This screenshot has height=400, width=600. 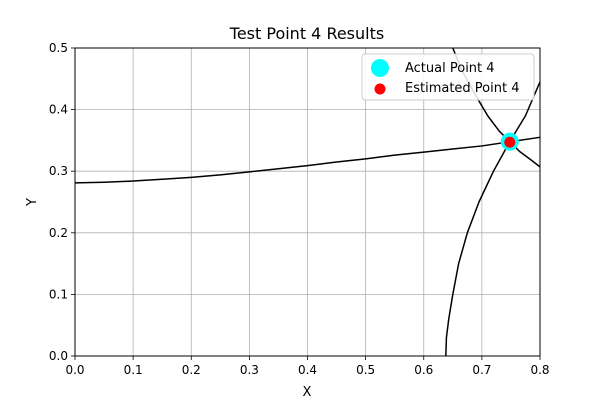 What do you see at coordinates (58, 171) in the screenshot?
I see `y-tick-label: 0.3` at bounding box center [58, 171].